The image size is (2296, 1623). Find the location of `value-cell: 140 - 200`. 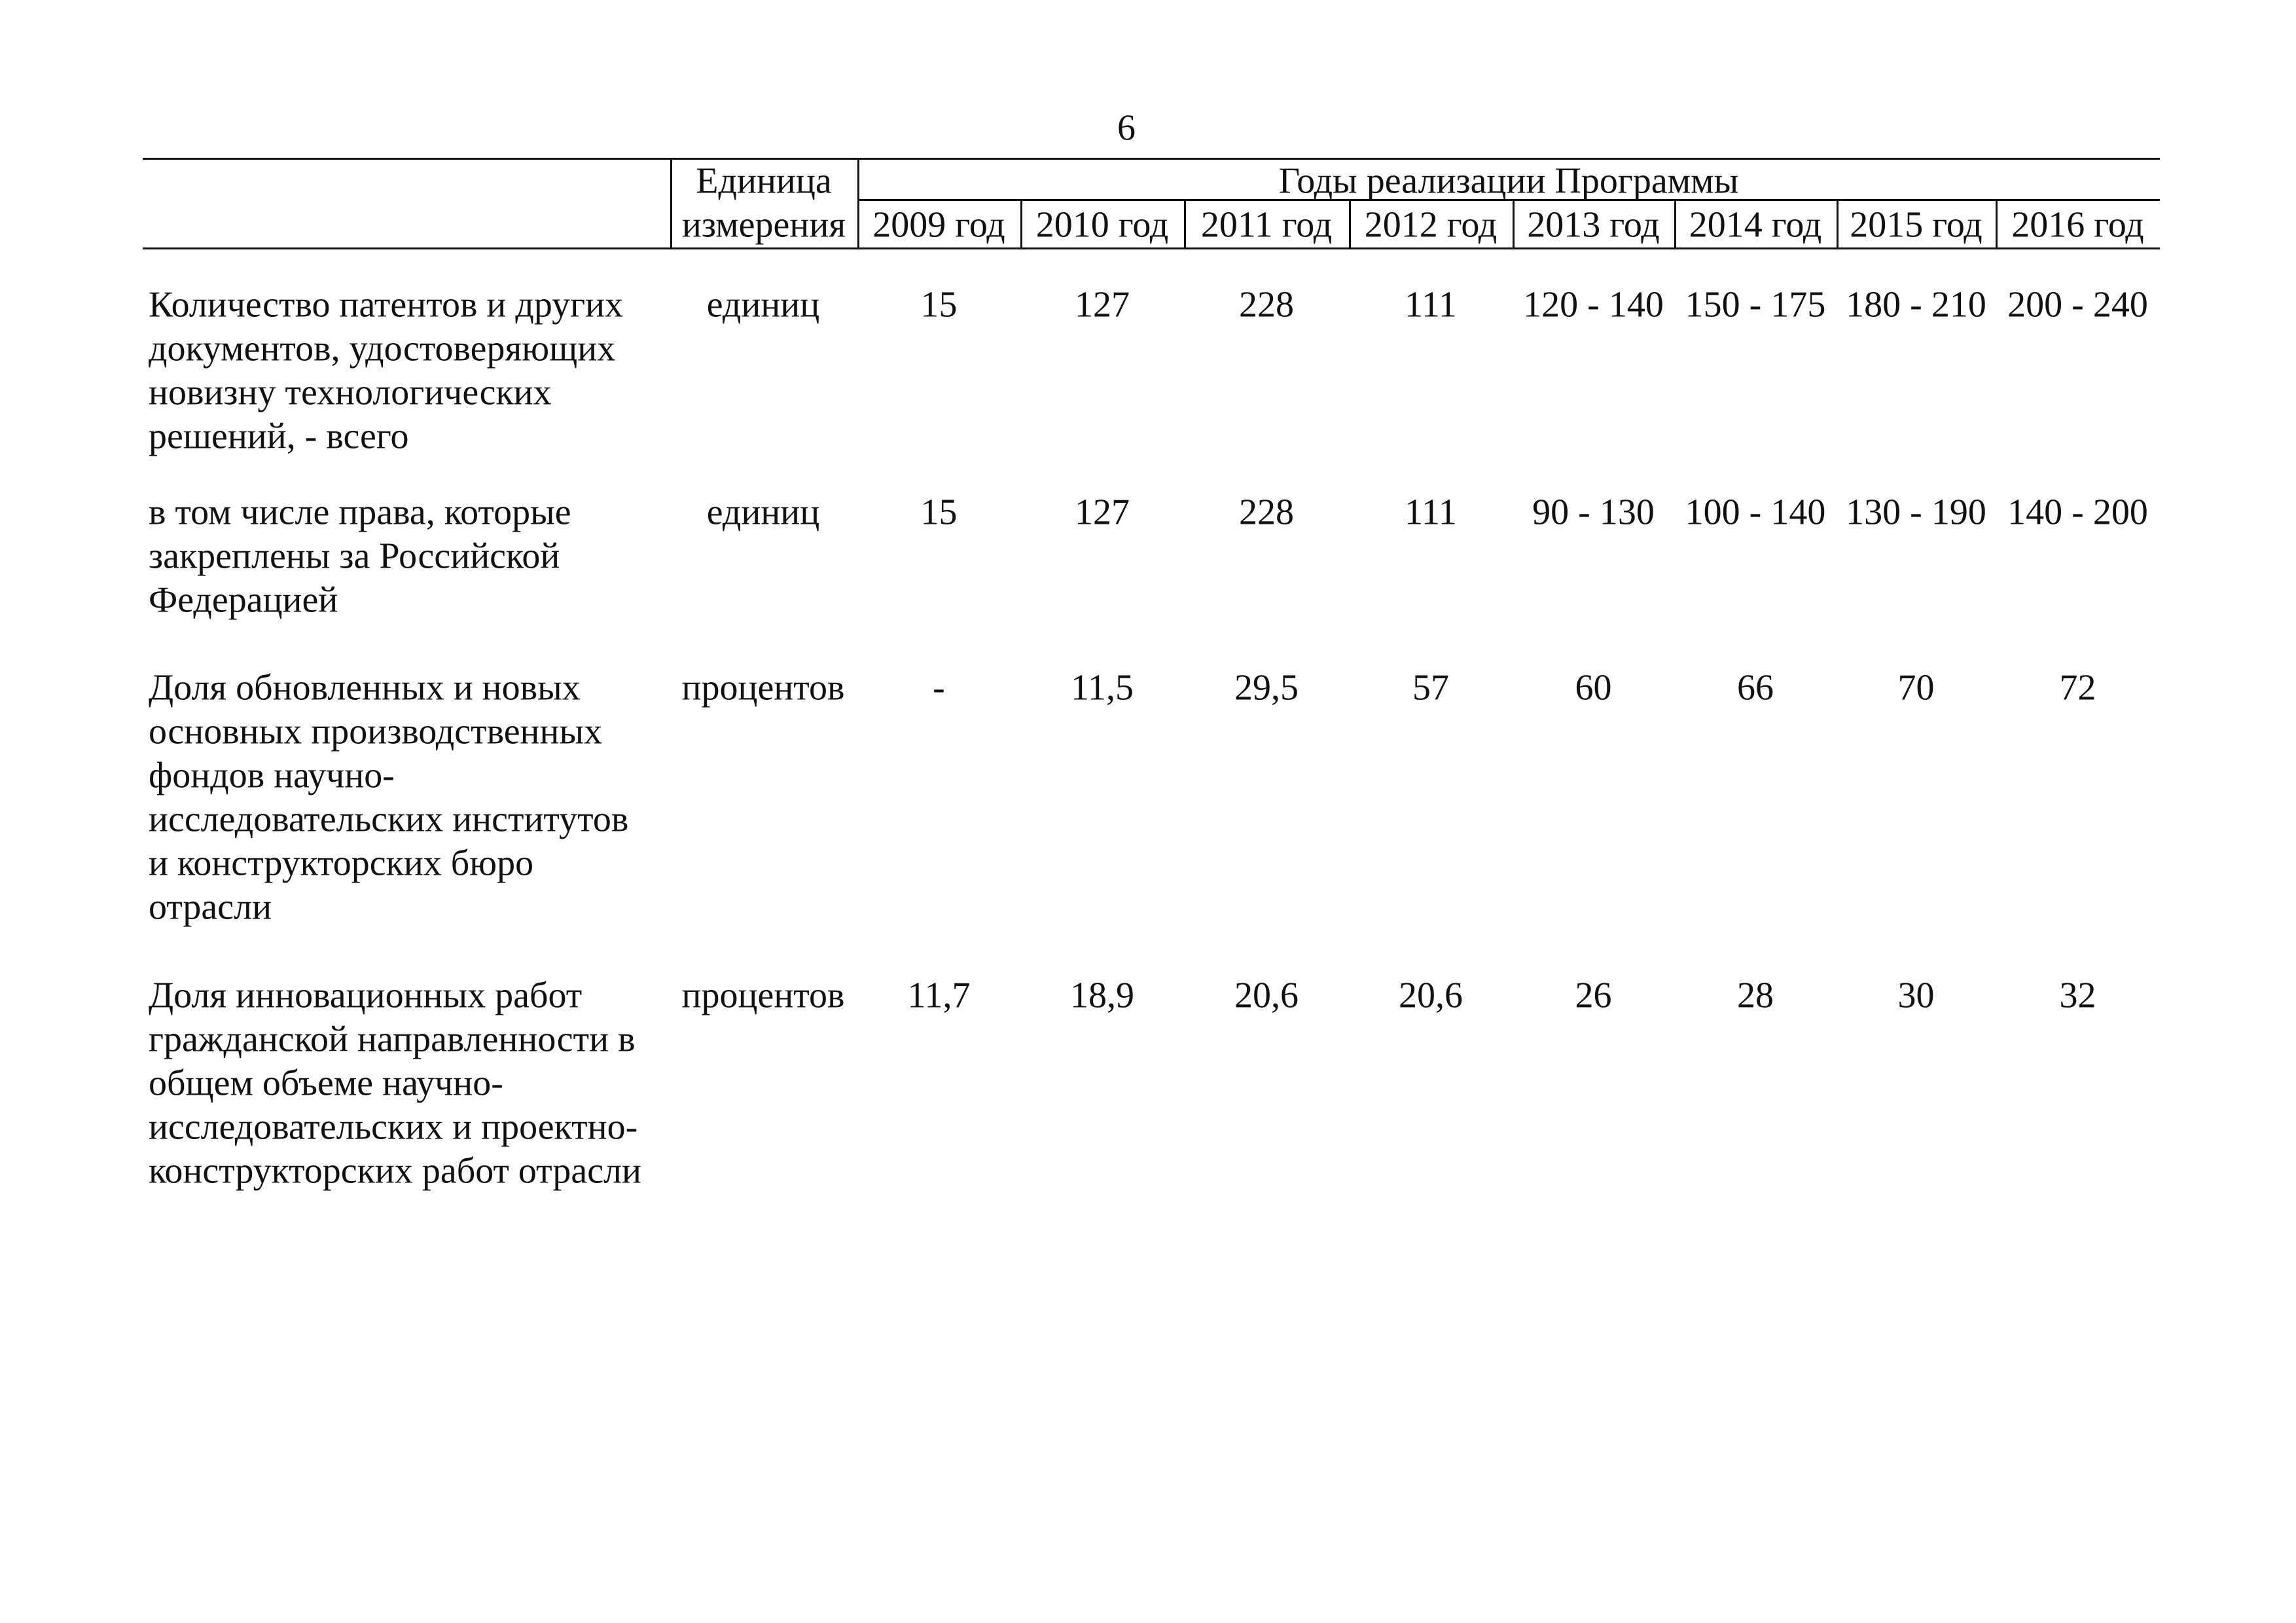

value-cell: 140 - 200 is located at coordinates (2077, 512).